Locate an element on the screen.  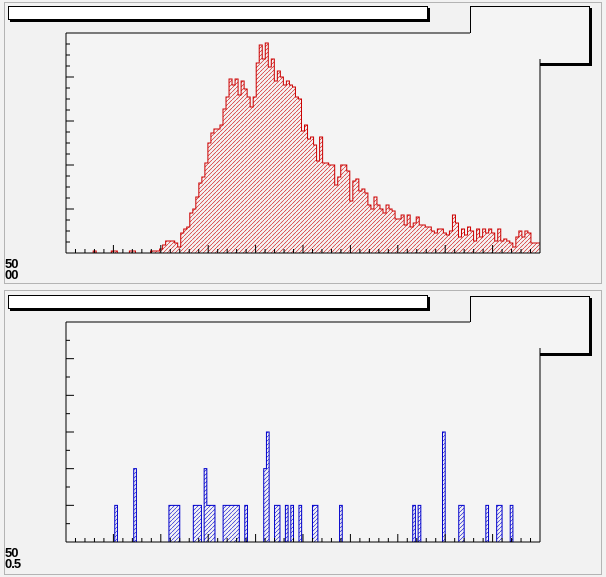
bottom-corner-label-lower: 0.5 is located at coordinates (13, 563).